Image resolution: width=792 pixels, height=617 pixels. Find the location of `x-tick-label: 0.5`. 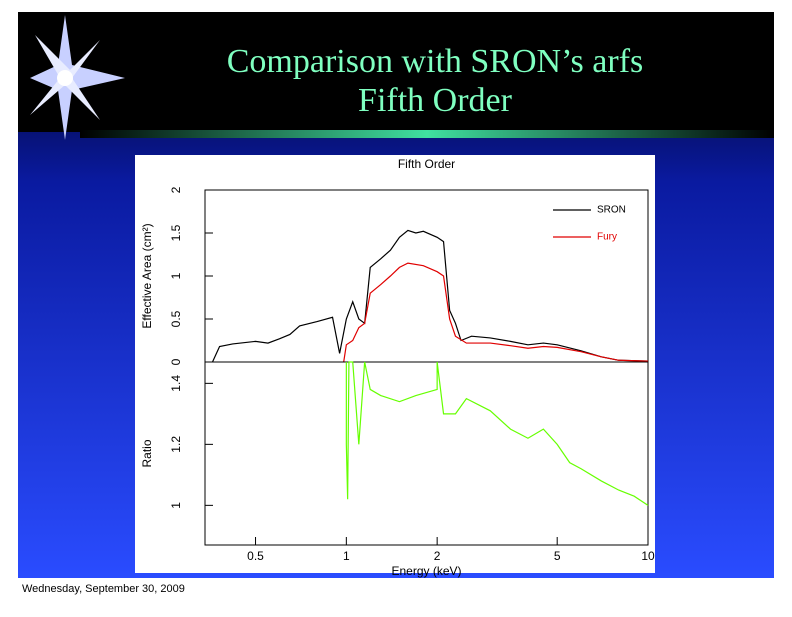

x-tick-label: 0.5 is located at coordinates (255, 556).